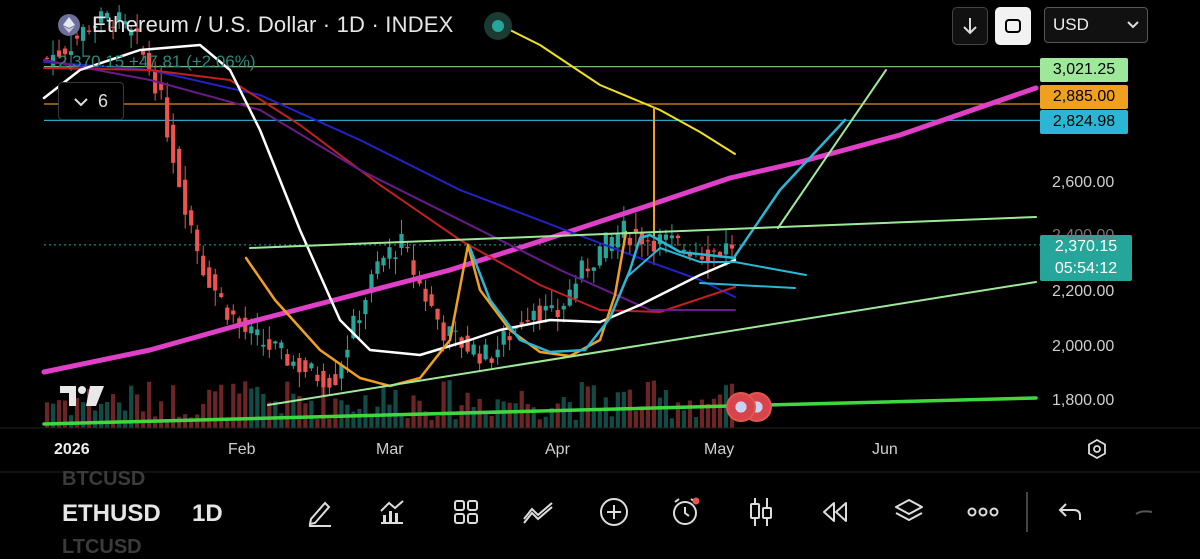 This screenshot has height=559, width=1200. I want to click on redo-icon, so click(1144, 512).